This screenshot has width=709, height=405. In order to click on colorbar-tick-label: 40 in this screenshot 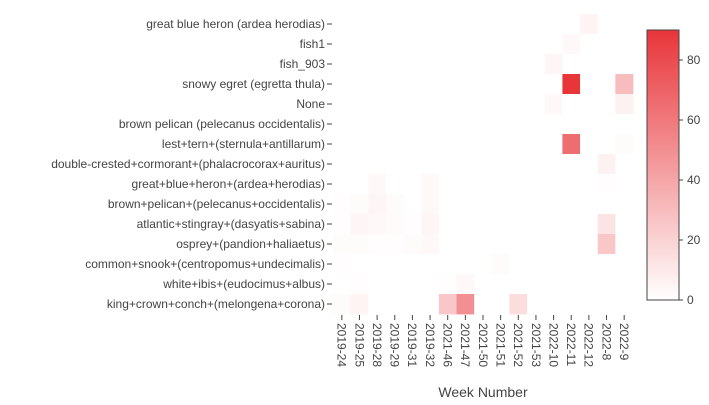, I will do `click(694, 180)`.